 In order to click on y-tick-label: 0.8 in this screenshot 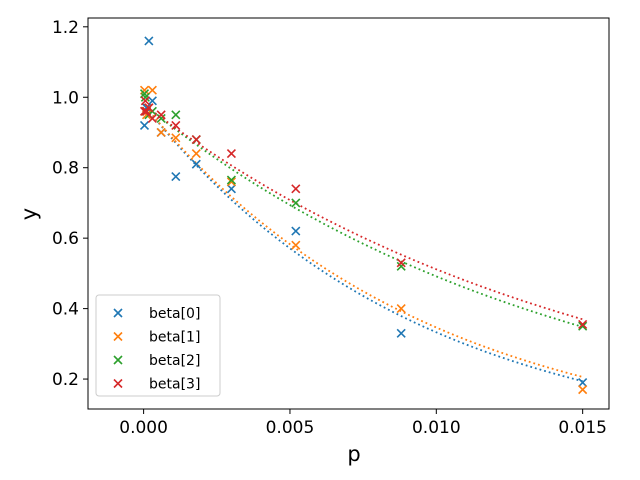, I will do `click(65, 169)`.